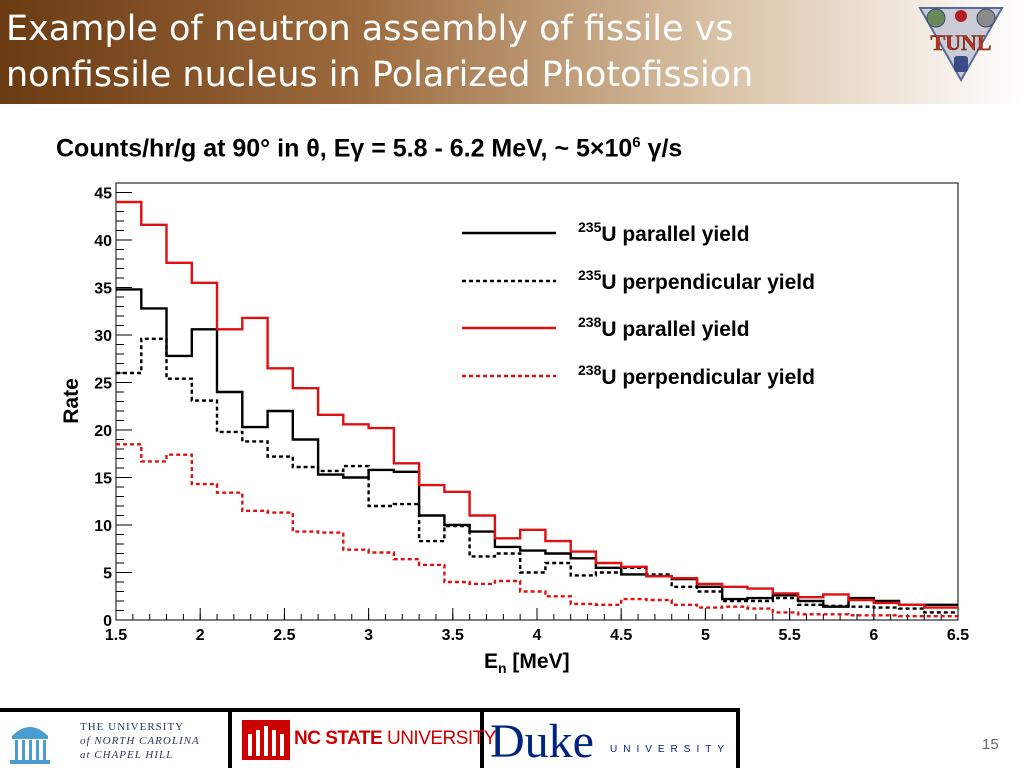 Image resolution: width=1024 pixels, height=770 pixels. I want to click on duke-university-text: UNIVERSITY, so click(670, 749).